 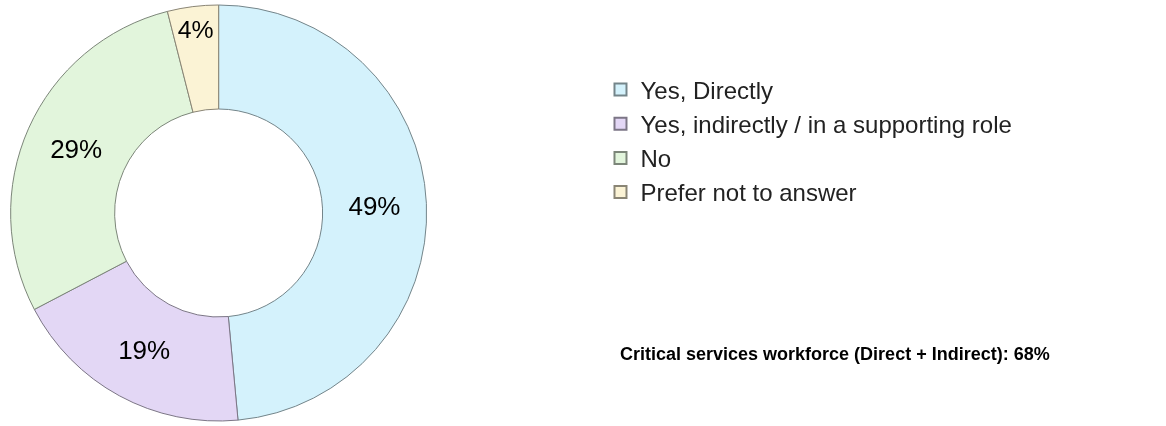 What do you see at coordinates (748, 193) in the screenshot?
I see `legend-label: Prefer not to answer` at bounding box center [748, 193].